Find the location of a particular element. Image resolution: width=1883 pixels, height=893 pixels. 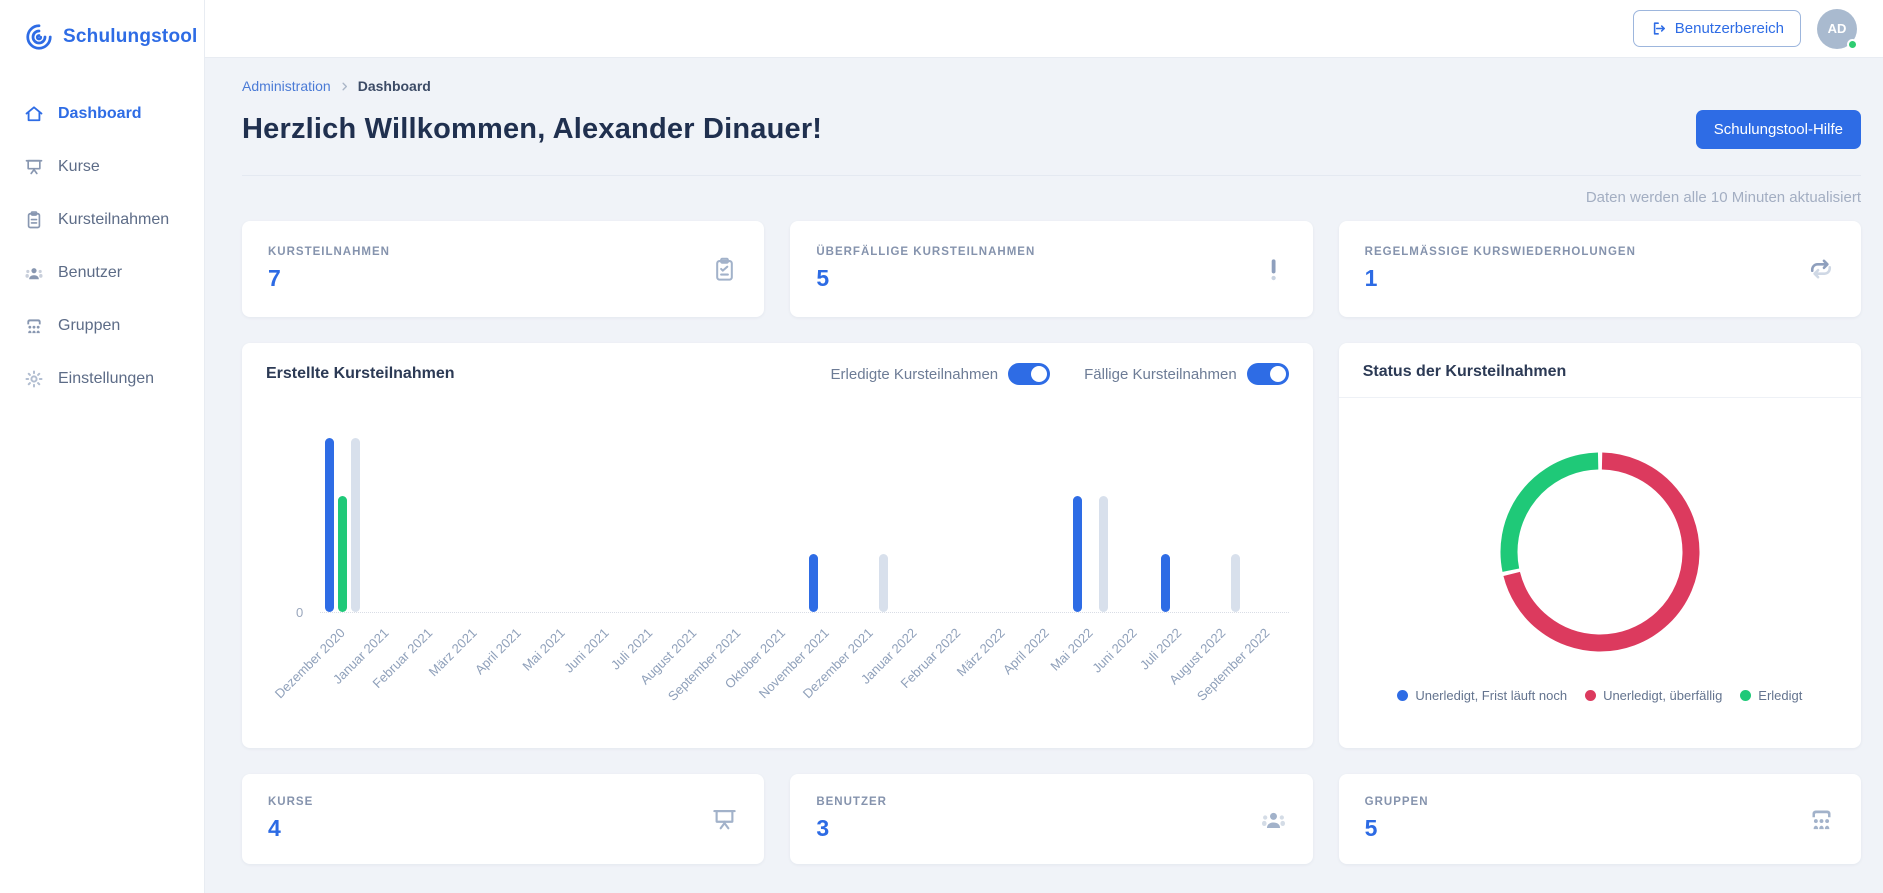

stat-label: KURSTEILNAHMEN is located at coordinates (329, 252).